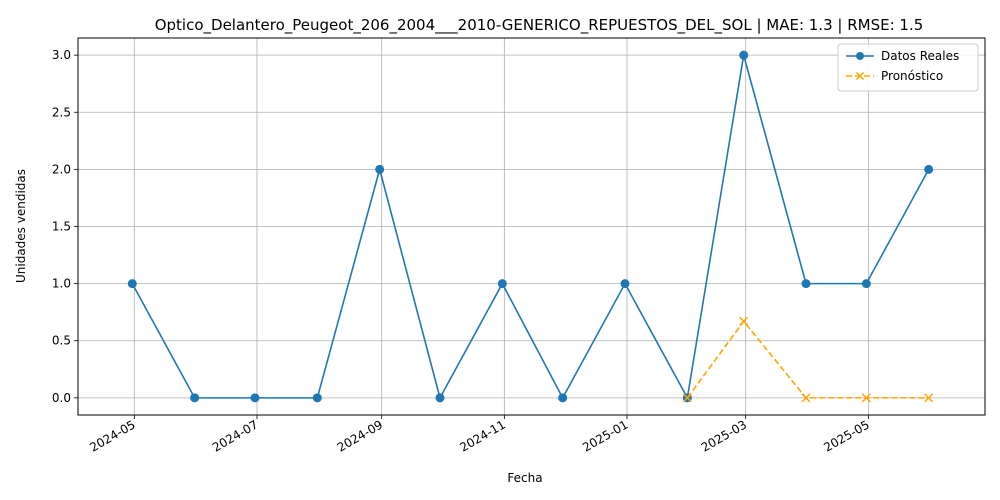  What do you see at coordinates (920, 56) in the screenshot?
I see `legend-label: Datos Reales` at bounding box center [920, 56].